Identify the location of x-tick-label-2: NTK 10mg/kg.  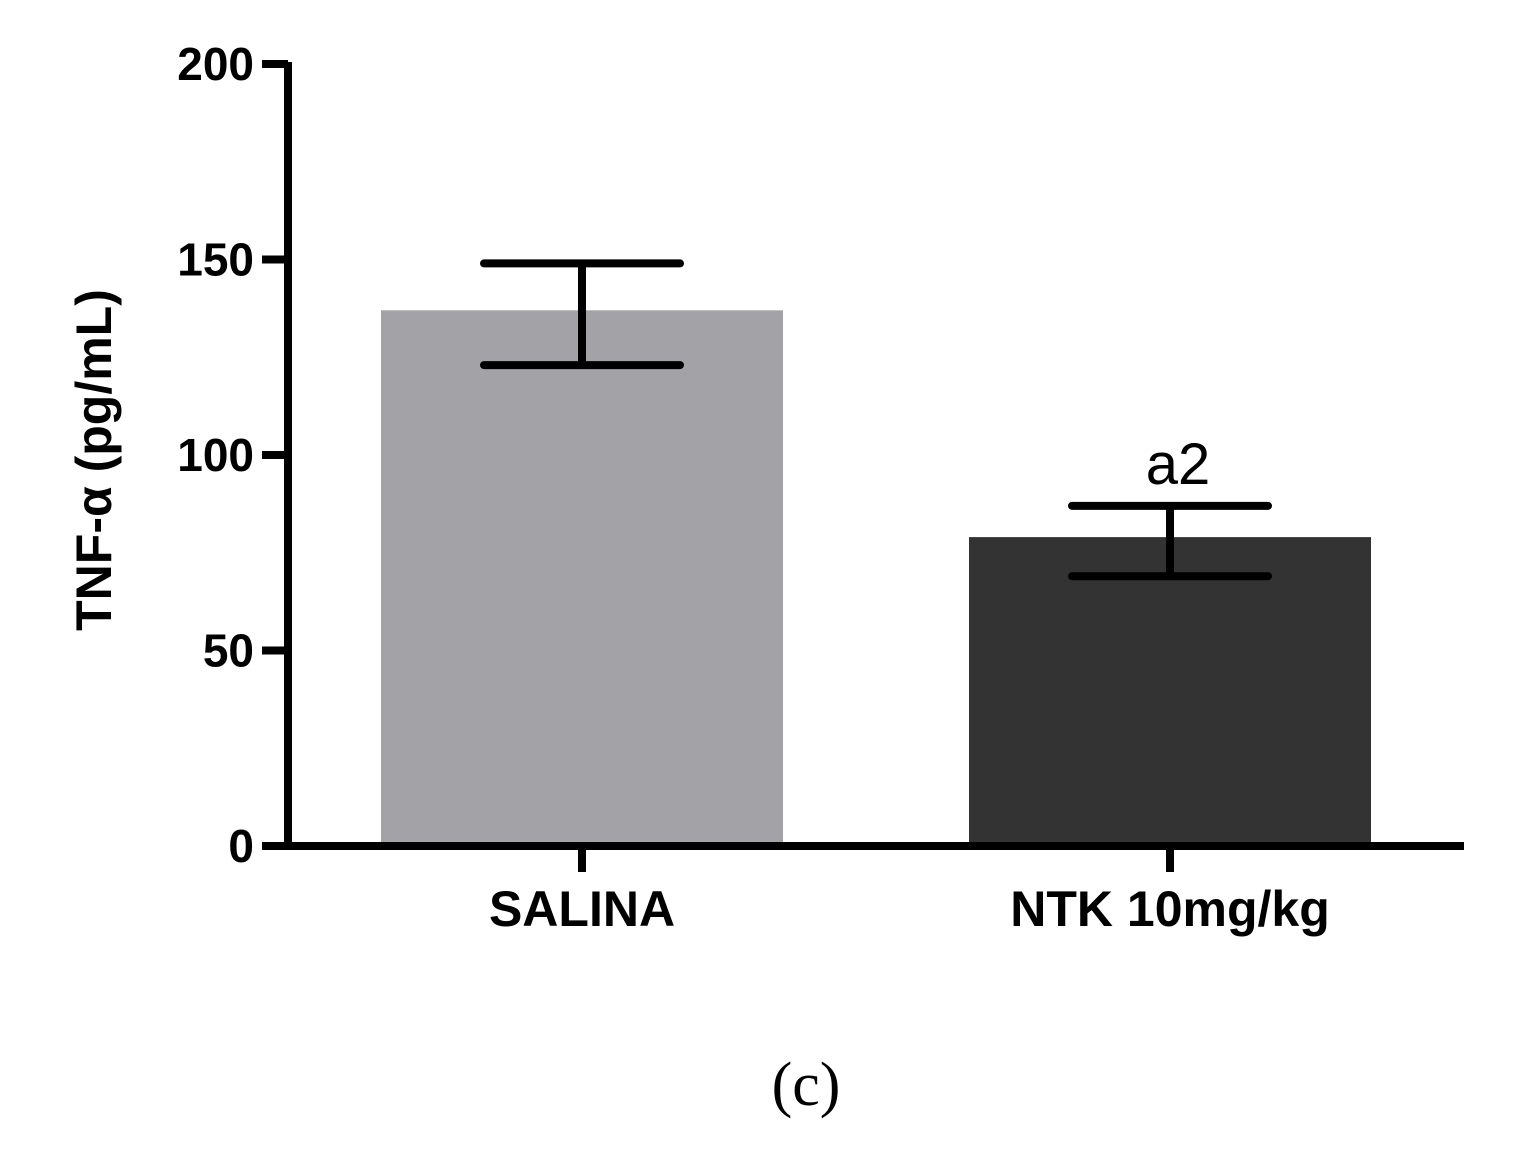
(1170, 909).